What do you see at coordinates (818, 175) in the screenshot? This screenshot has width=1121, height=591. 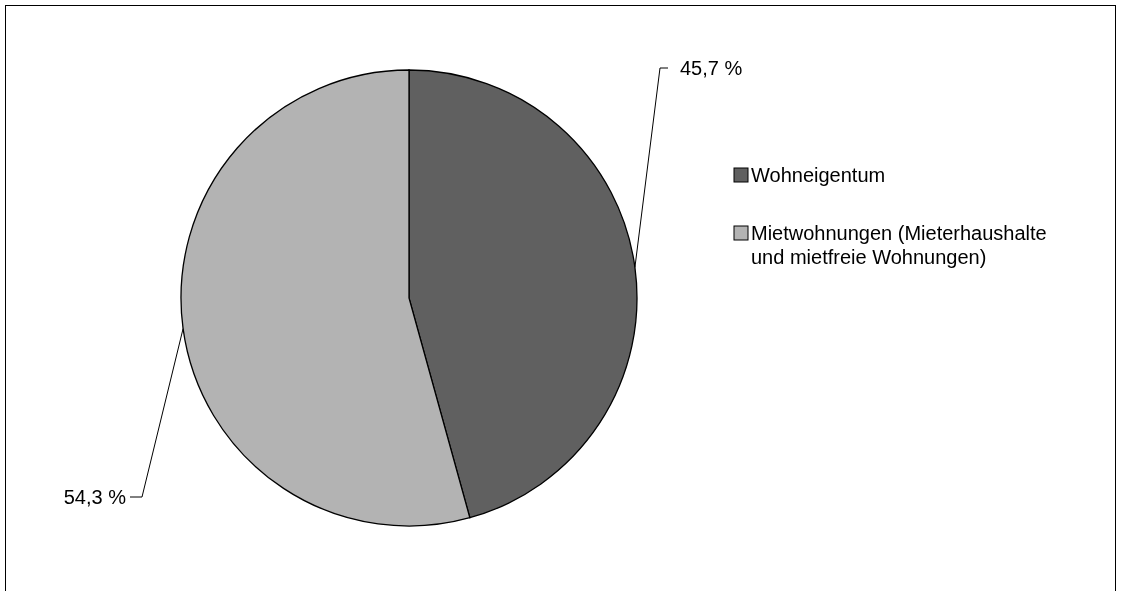 I see `legend-label: Wohneigentum` at bounding box center [818, 175].